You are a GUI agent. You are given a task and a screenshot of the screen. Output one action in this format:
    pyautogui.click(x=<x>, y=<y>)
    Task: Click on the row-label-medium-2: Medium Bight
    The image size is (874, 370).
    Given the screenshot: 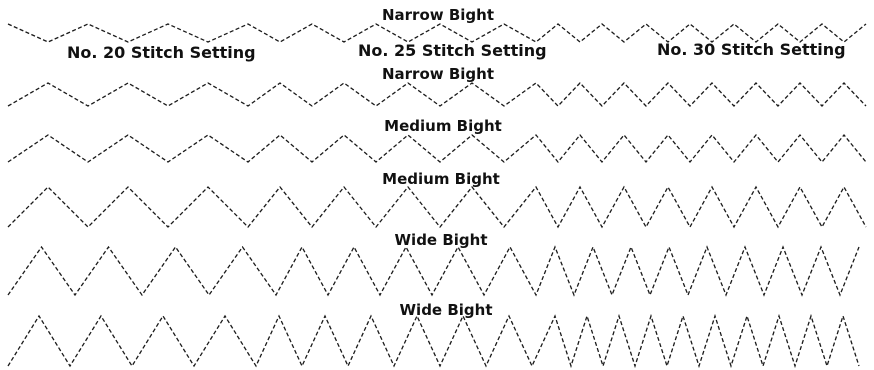 What is the action you would take?
    pyautogui.click(x=441, y=179)
    